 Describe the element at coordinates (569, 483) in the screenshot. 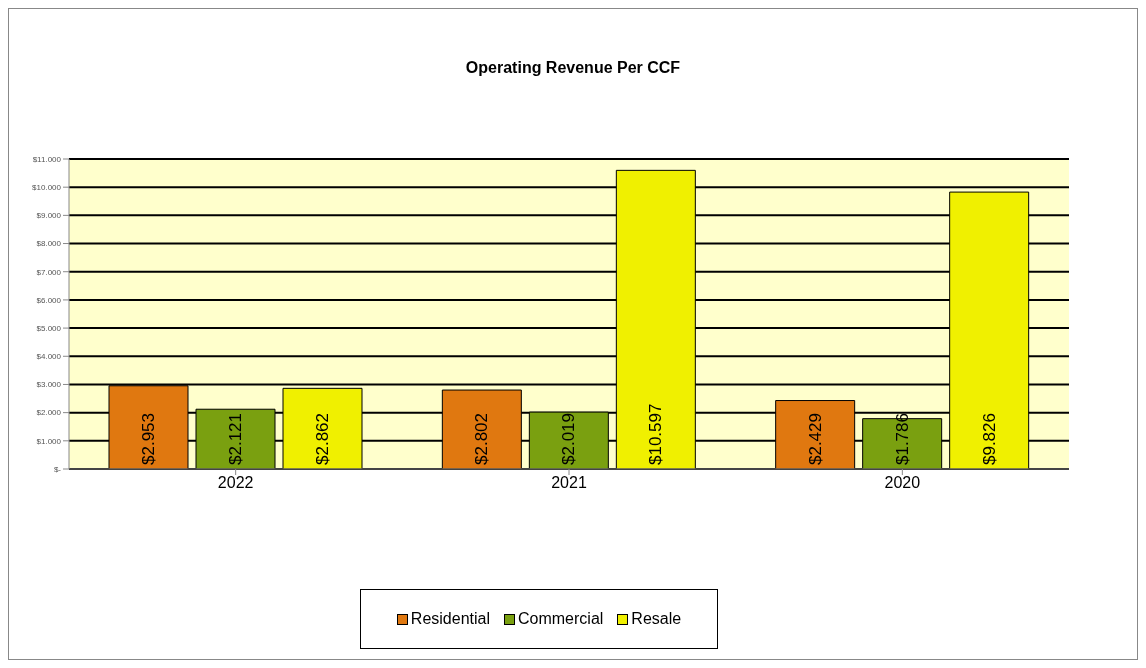

I see `x-tick-label: 2021` at that location.